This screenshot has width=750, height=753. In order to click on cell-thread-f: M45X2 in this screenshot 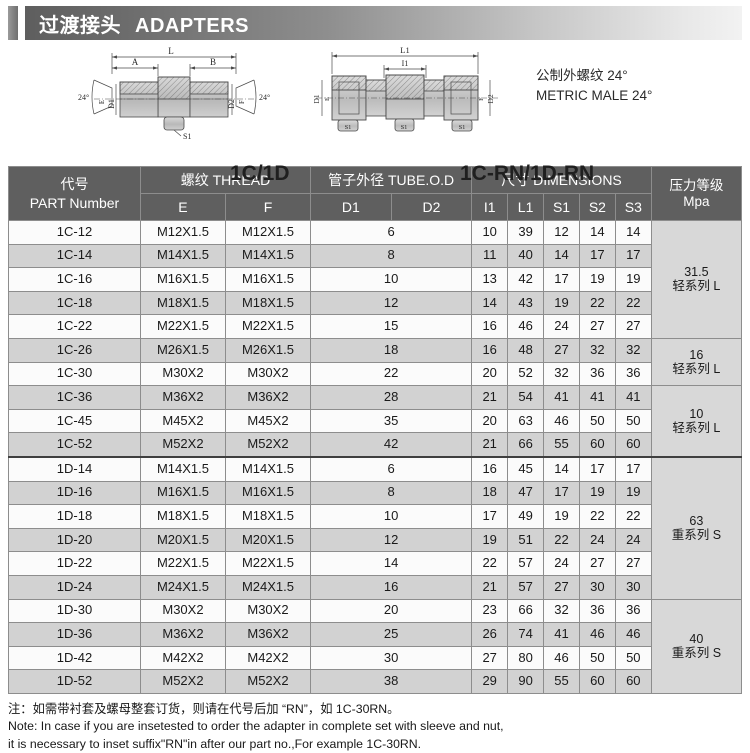, I will do `click(267, 421)`.